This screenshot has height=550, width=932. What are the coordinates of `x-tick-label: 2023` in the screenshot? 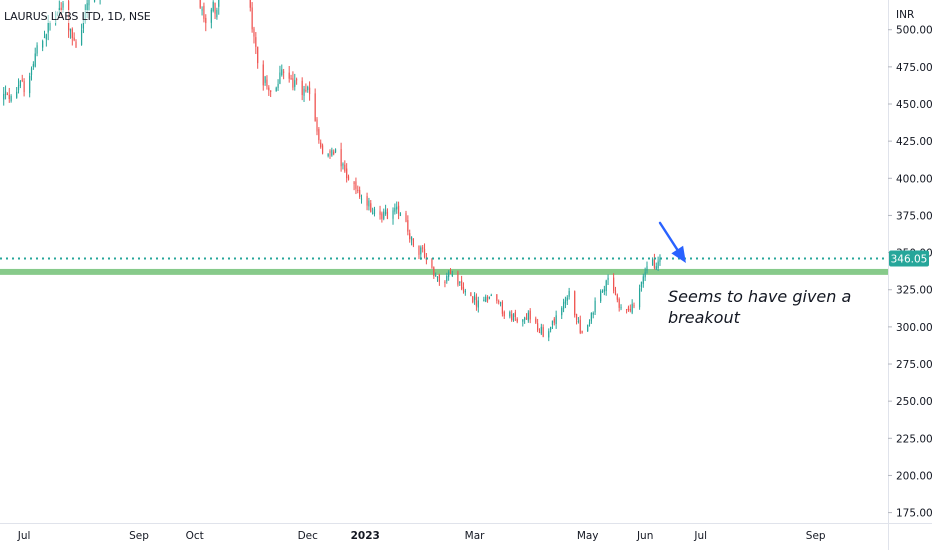 It's located at (365, 536).